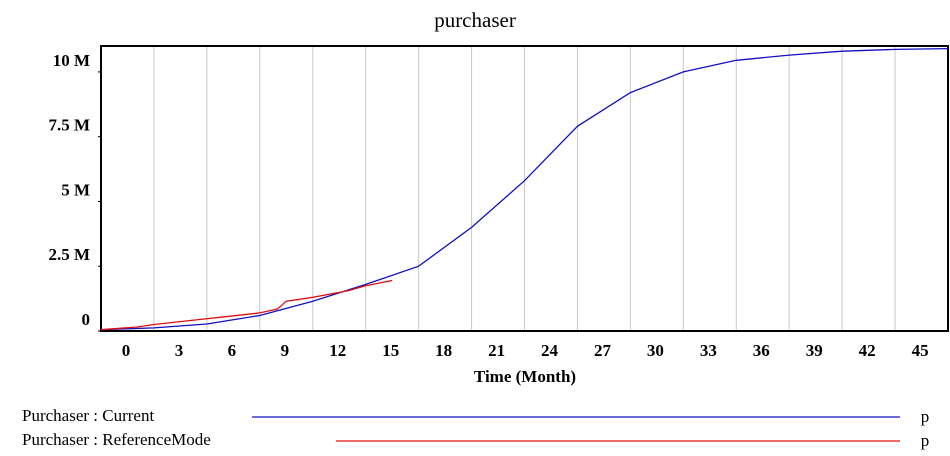 The height and width of the screenshot is (456, 950). What do you see at coordinates (285, 350) in the screenshot?
I see `x-tick-label: 9` at bounding box center [285, 350].